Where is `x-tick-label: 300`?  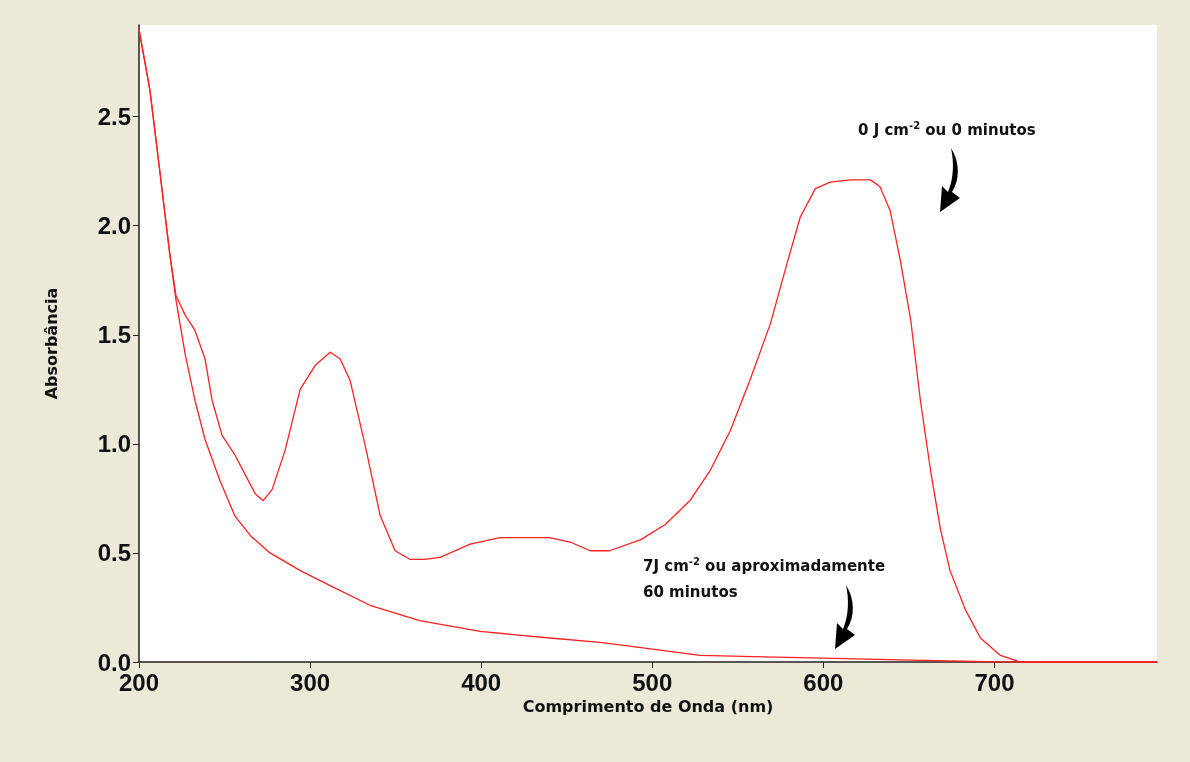 x-tick-label: 300 is located at coordinates (310, 682).